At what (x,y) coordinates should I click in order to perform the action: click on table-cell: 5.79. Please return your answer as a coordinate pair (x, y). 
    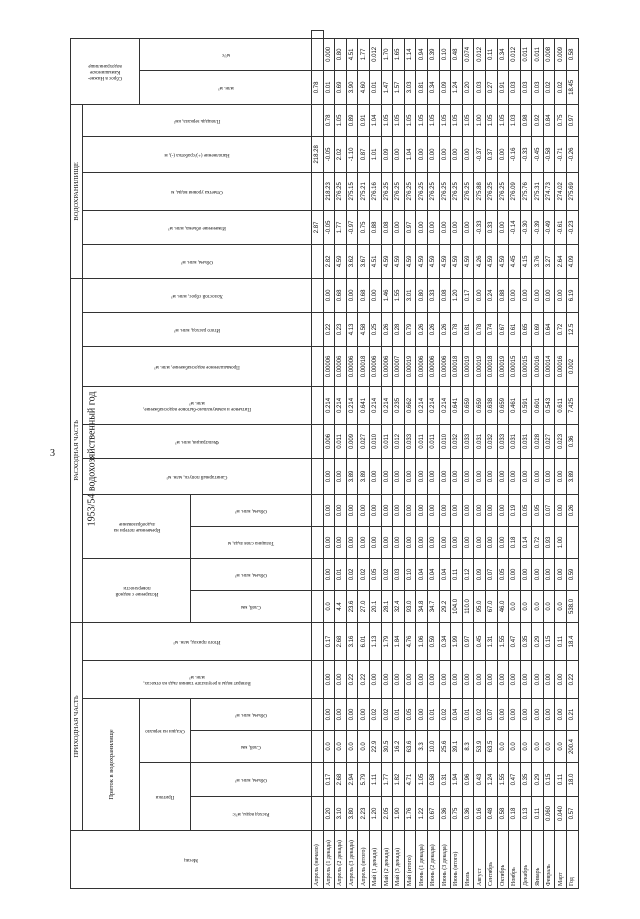
    Looking at the image, I should click on (363, 779).